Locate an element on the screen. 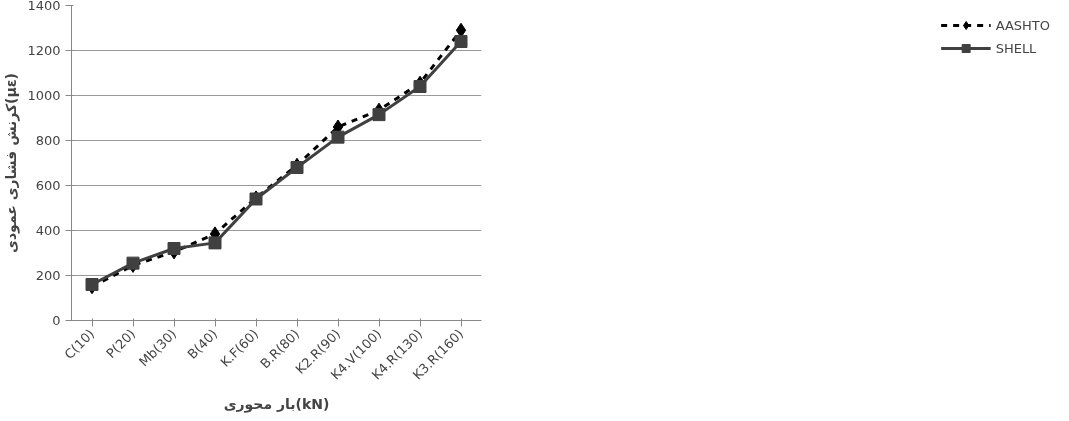 The image size is (1069, 421). y-axis-title: کرنش فشاری عمودی(με) is located at coordinates (12, 163).